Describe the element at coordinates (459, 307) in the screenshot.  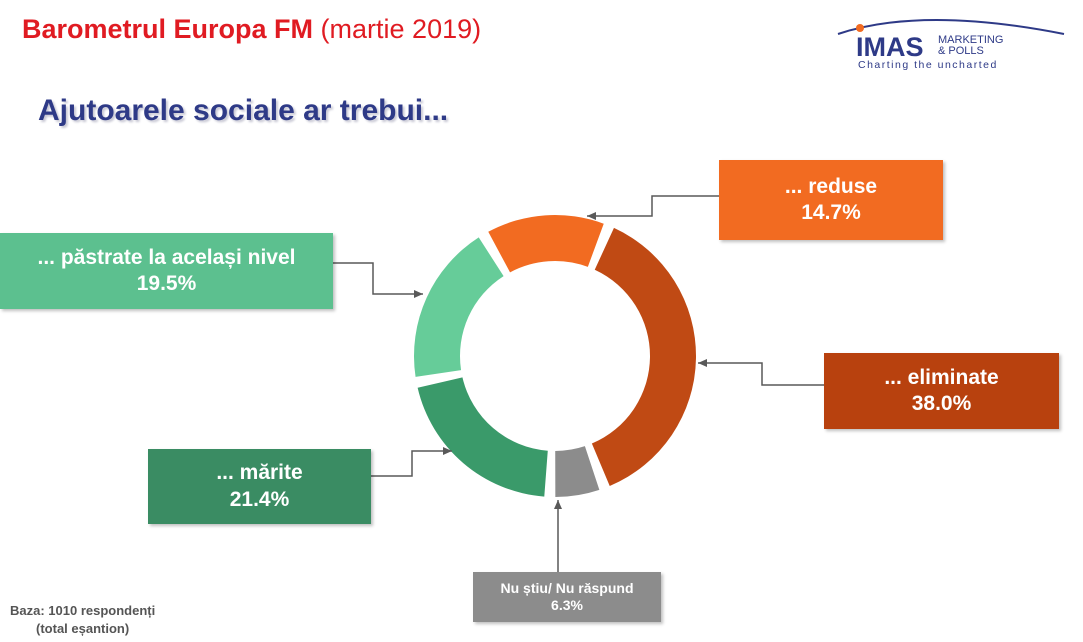
I see `slice-pastrate` at that location.